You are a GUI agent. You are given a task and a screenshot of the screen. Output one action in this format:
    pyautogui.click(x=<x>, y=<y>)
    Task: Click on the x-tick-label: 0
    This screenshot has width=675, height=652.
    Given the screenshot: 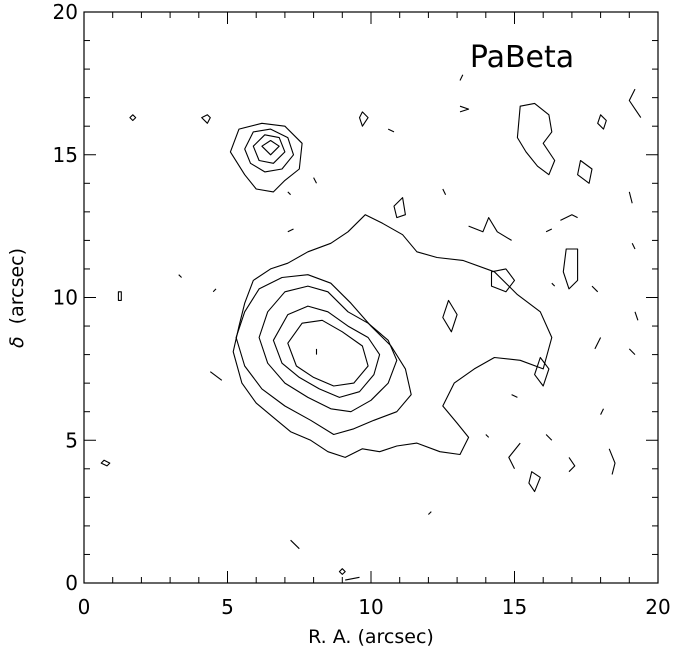 What is the action you would take?
    pyautogui.click(x=84, y=607)
    